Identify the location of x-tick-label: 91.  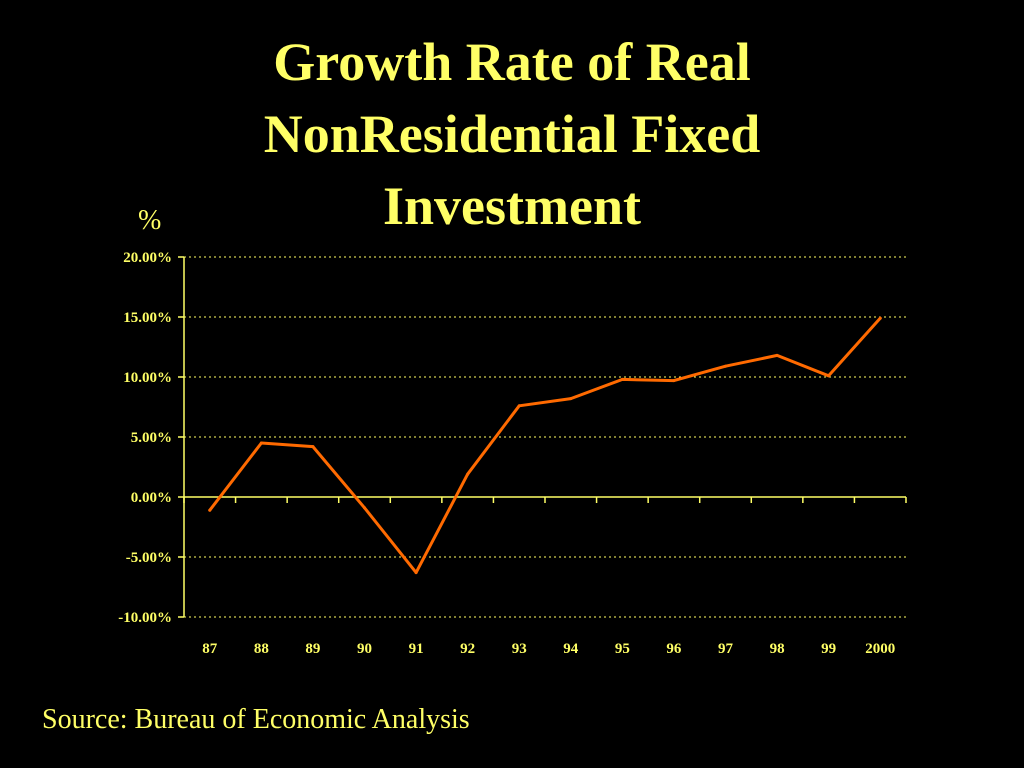
(416, 649).